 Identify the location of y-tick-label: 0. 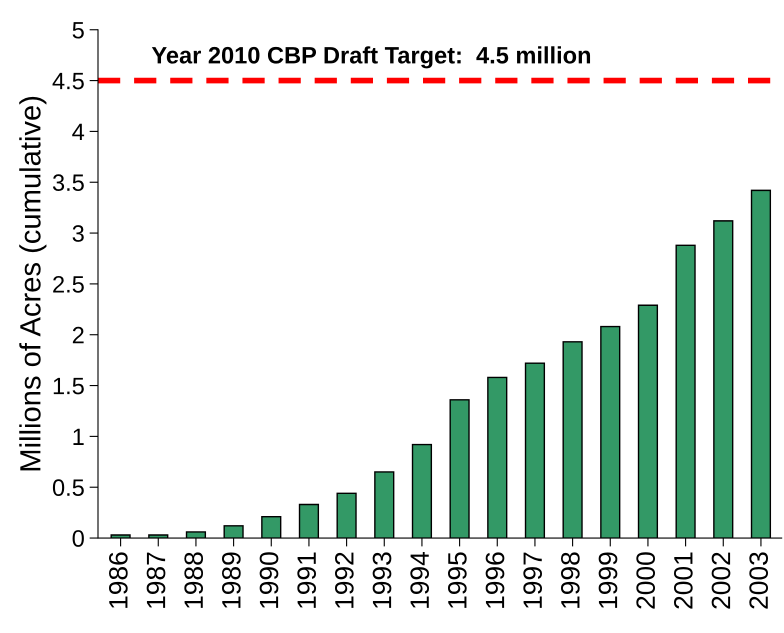
(78, 538).